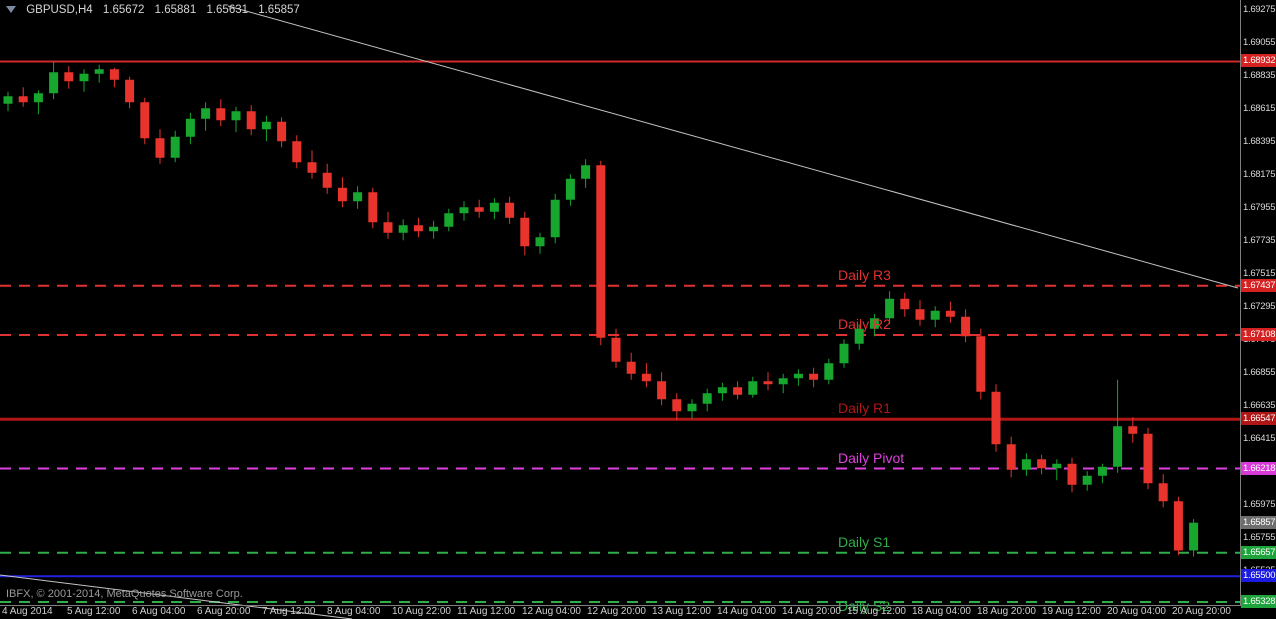 This screenshot has height=619, width=1276. What do you see at coordinates (1259, 174) in the screenshot?
I see `price-tick-label: 1.68175` at bounding box center [1259, 174].